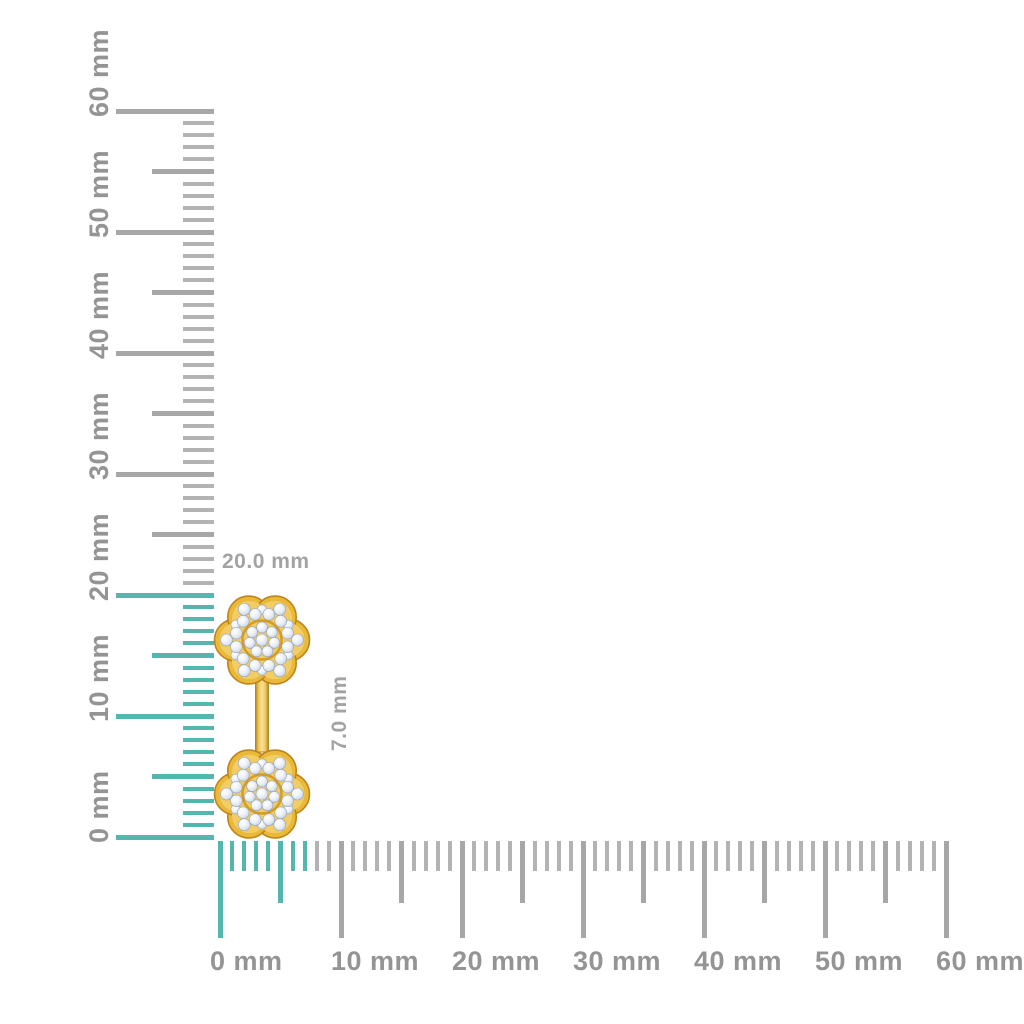  What do you see at coordinates (99, 314) in the screenshot?
I see `v-ruler-label-40mm: 40 mm` at bounding box center [99, 314].